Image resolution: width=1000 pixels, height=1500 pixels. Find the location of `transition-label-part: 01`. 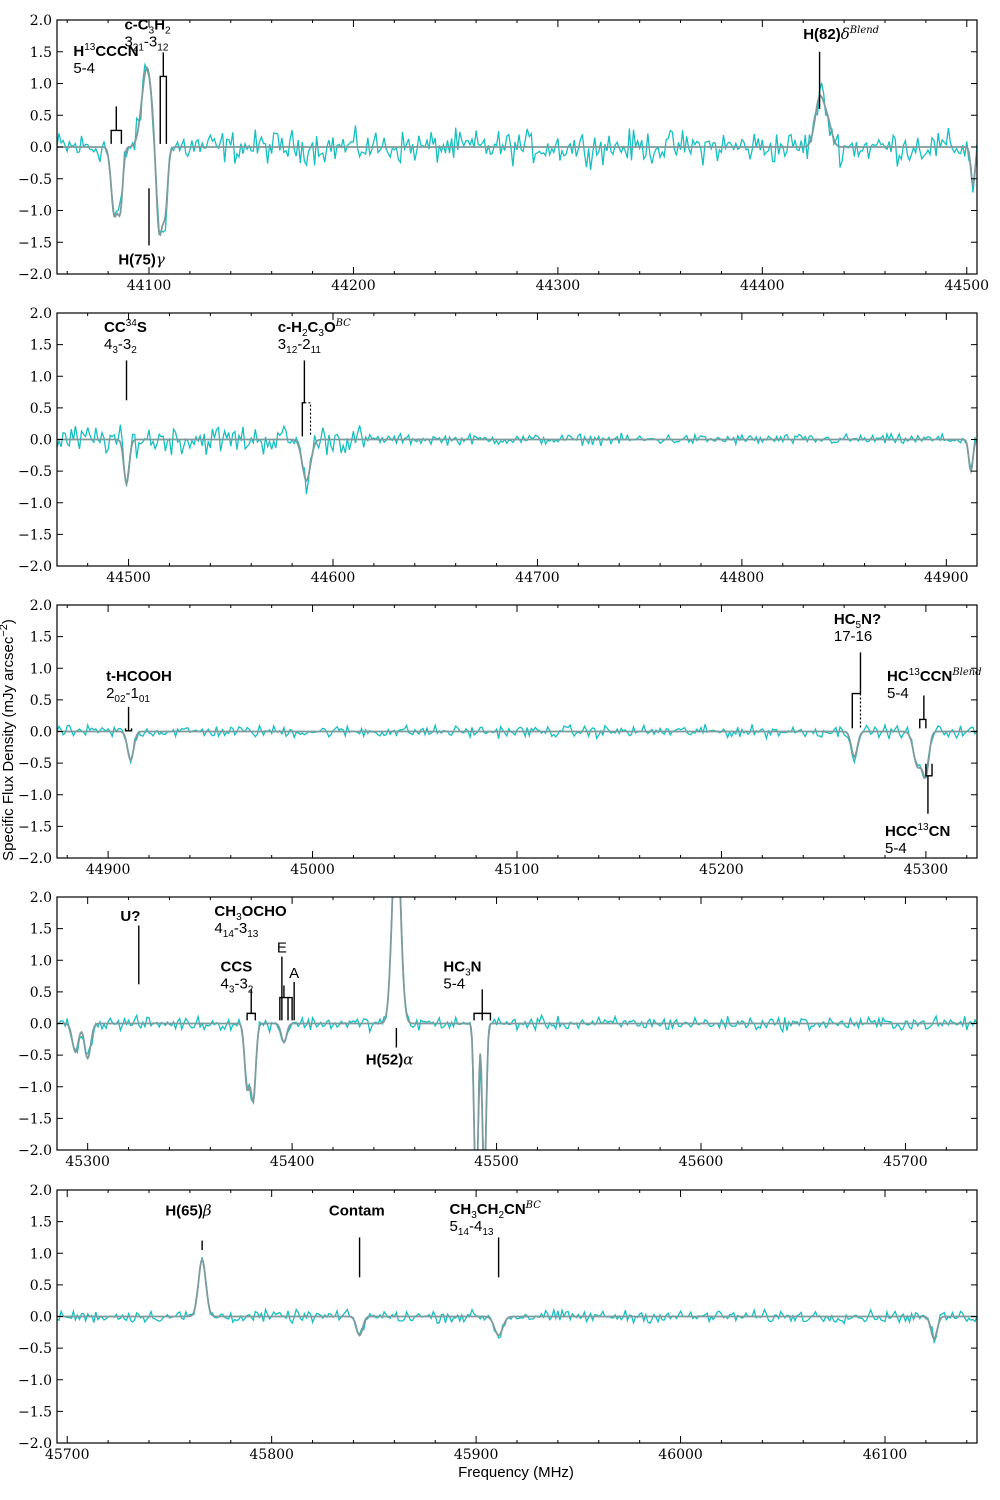

transition-label-part: 01 is located at coordinates (145, 699).